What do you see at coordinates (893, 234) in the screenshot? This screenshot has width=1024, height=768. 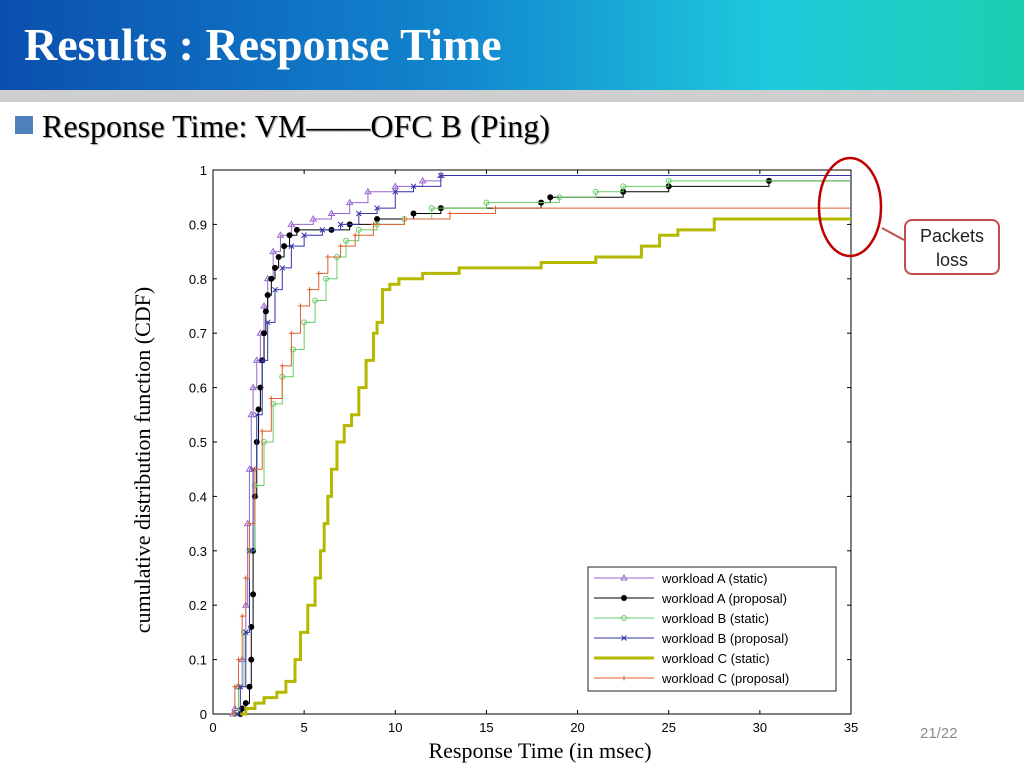 I see `callout-pointer` at bounding box center [893, 234].